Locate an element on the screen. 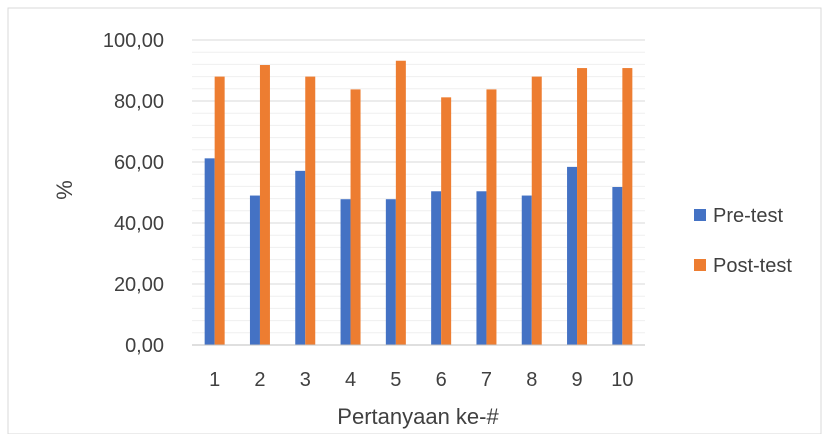 This screenshot has width=829, height=439. legend-label: Post-test is located at coordinates (752, 266).